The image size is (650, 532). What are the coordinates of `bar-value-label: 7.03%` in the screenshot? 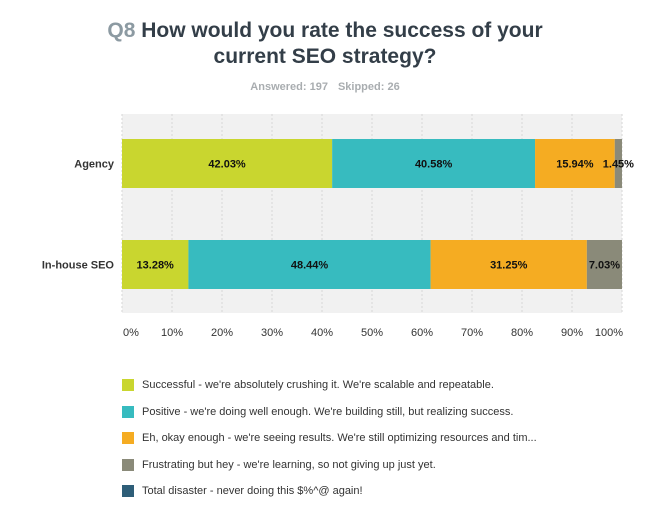 It's located at (604, 266).